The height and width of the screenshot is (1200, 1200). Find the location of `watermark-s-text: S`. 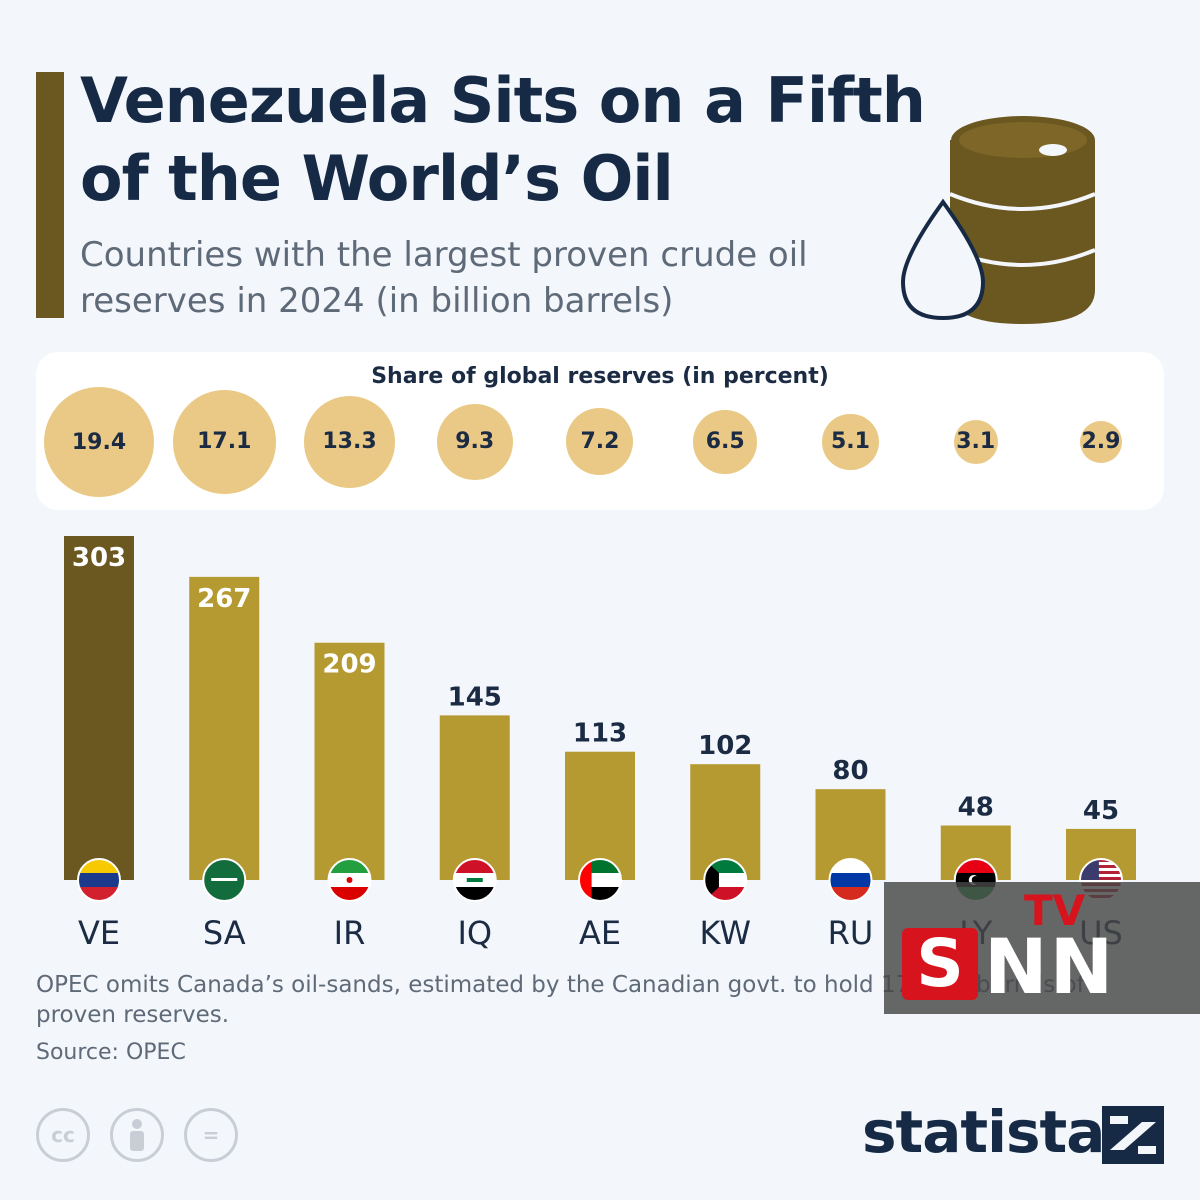

watermark-s-text: S is located at coordinates (940, 964).